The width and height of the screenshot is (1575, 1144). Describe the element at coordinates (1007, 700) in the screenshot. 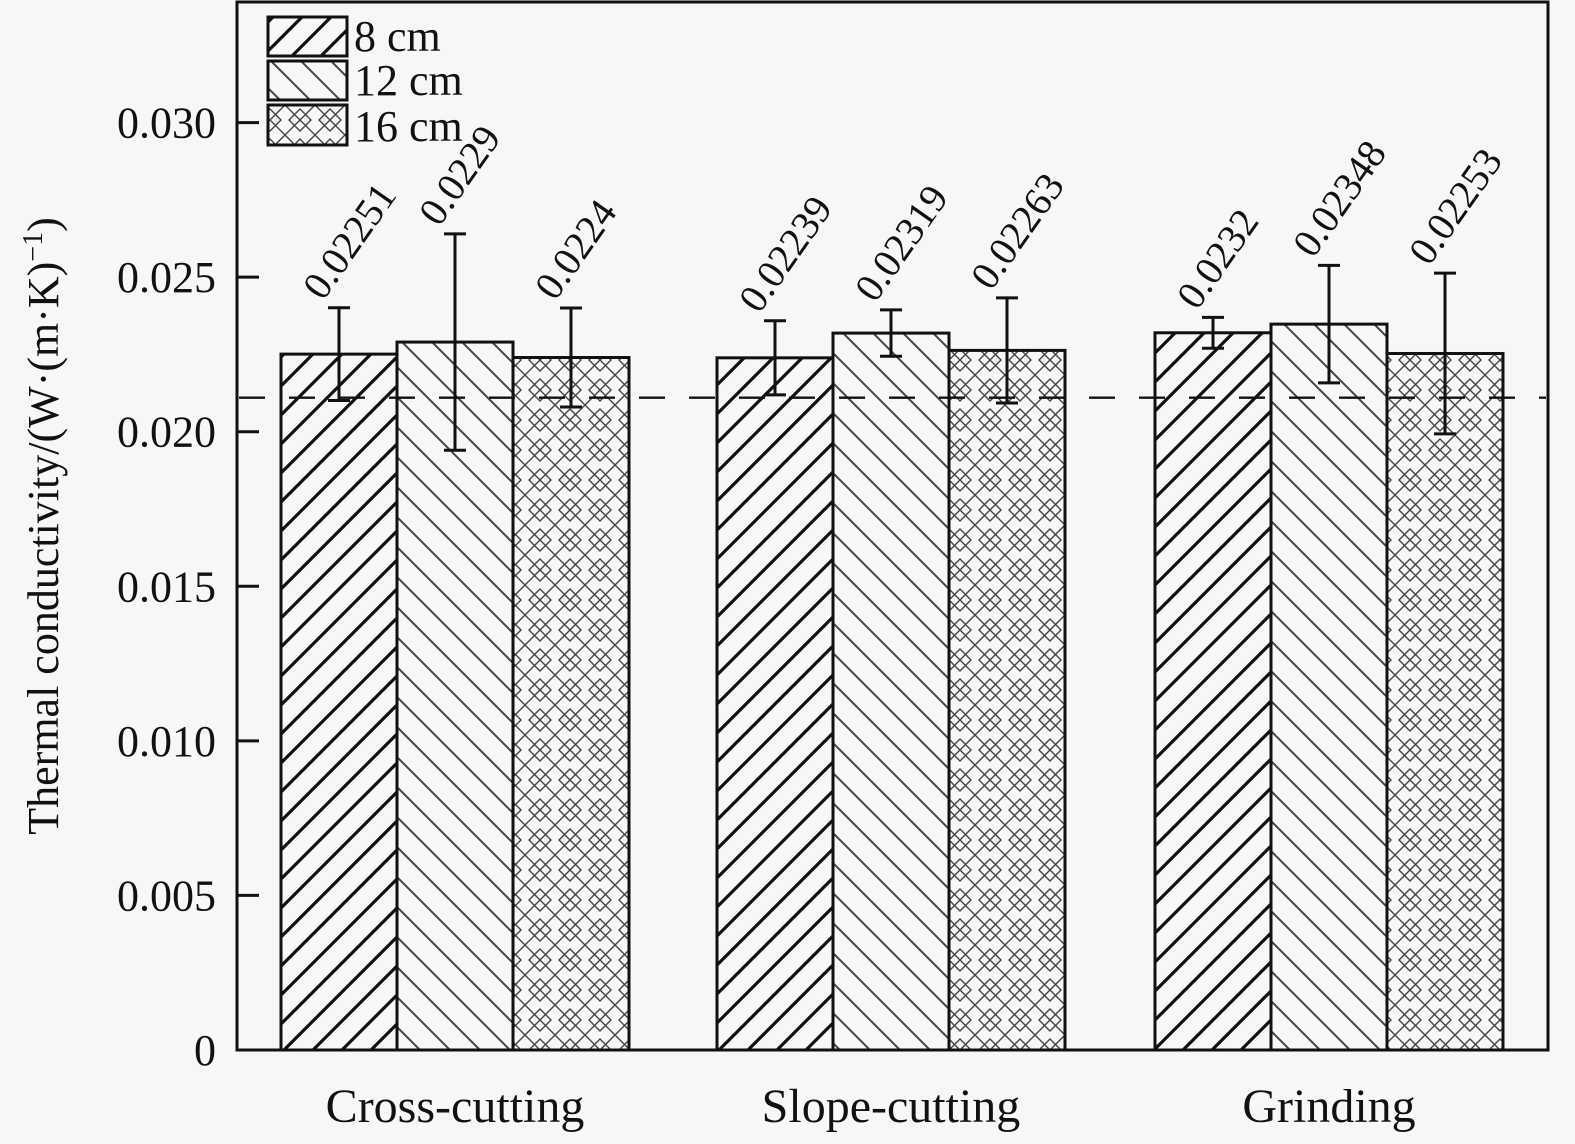

I see `bar-slope-cutting-16cm` at that location.